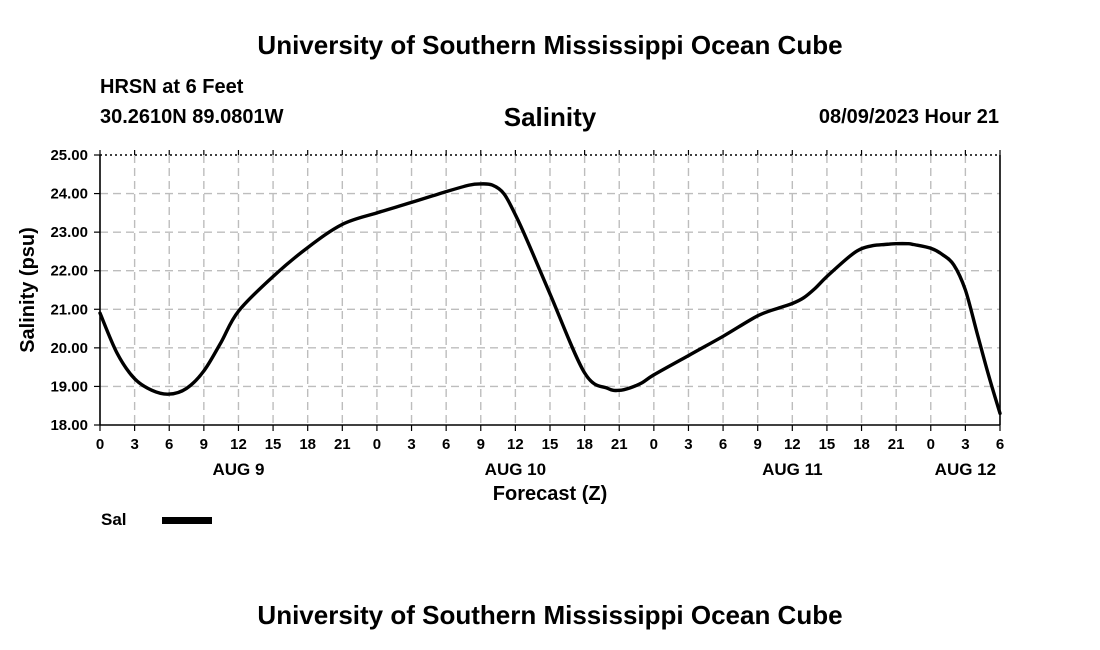  Describe the element at coordinates (187, 520) in the screenshot. I see `legend-swatch` at that location.